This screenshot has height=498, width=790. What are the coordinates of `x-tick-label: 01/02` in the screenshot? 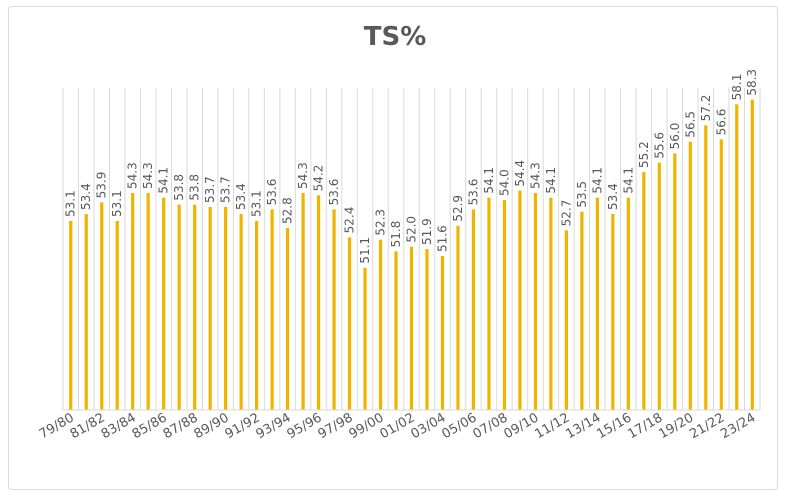 It's located at (398, 426).